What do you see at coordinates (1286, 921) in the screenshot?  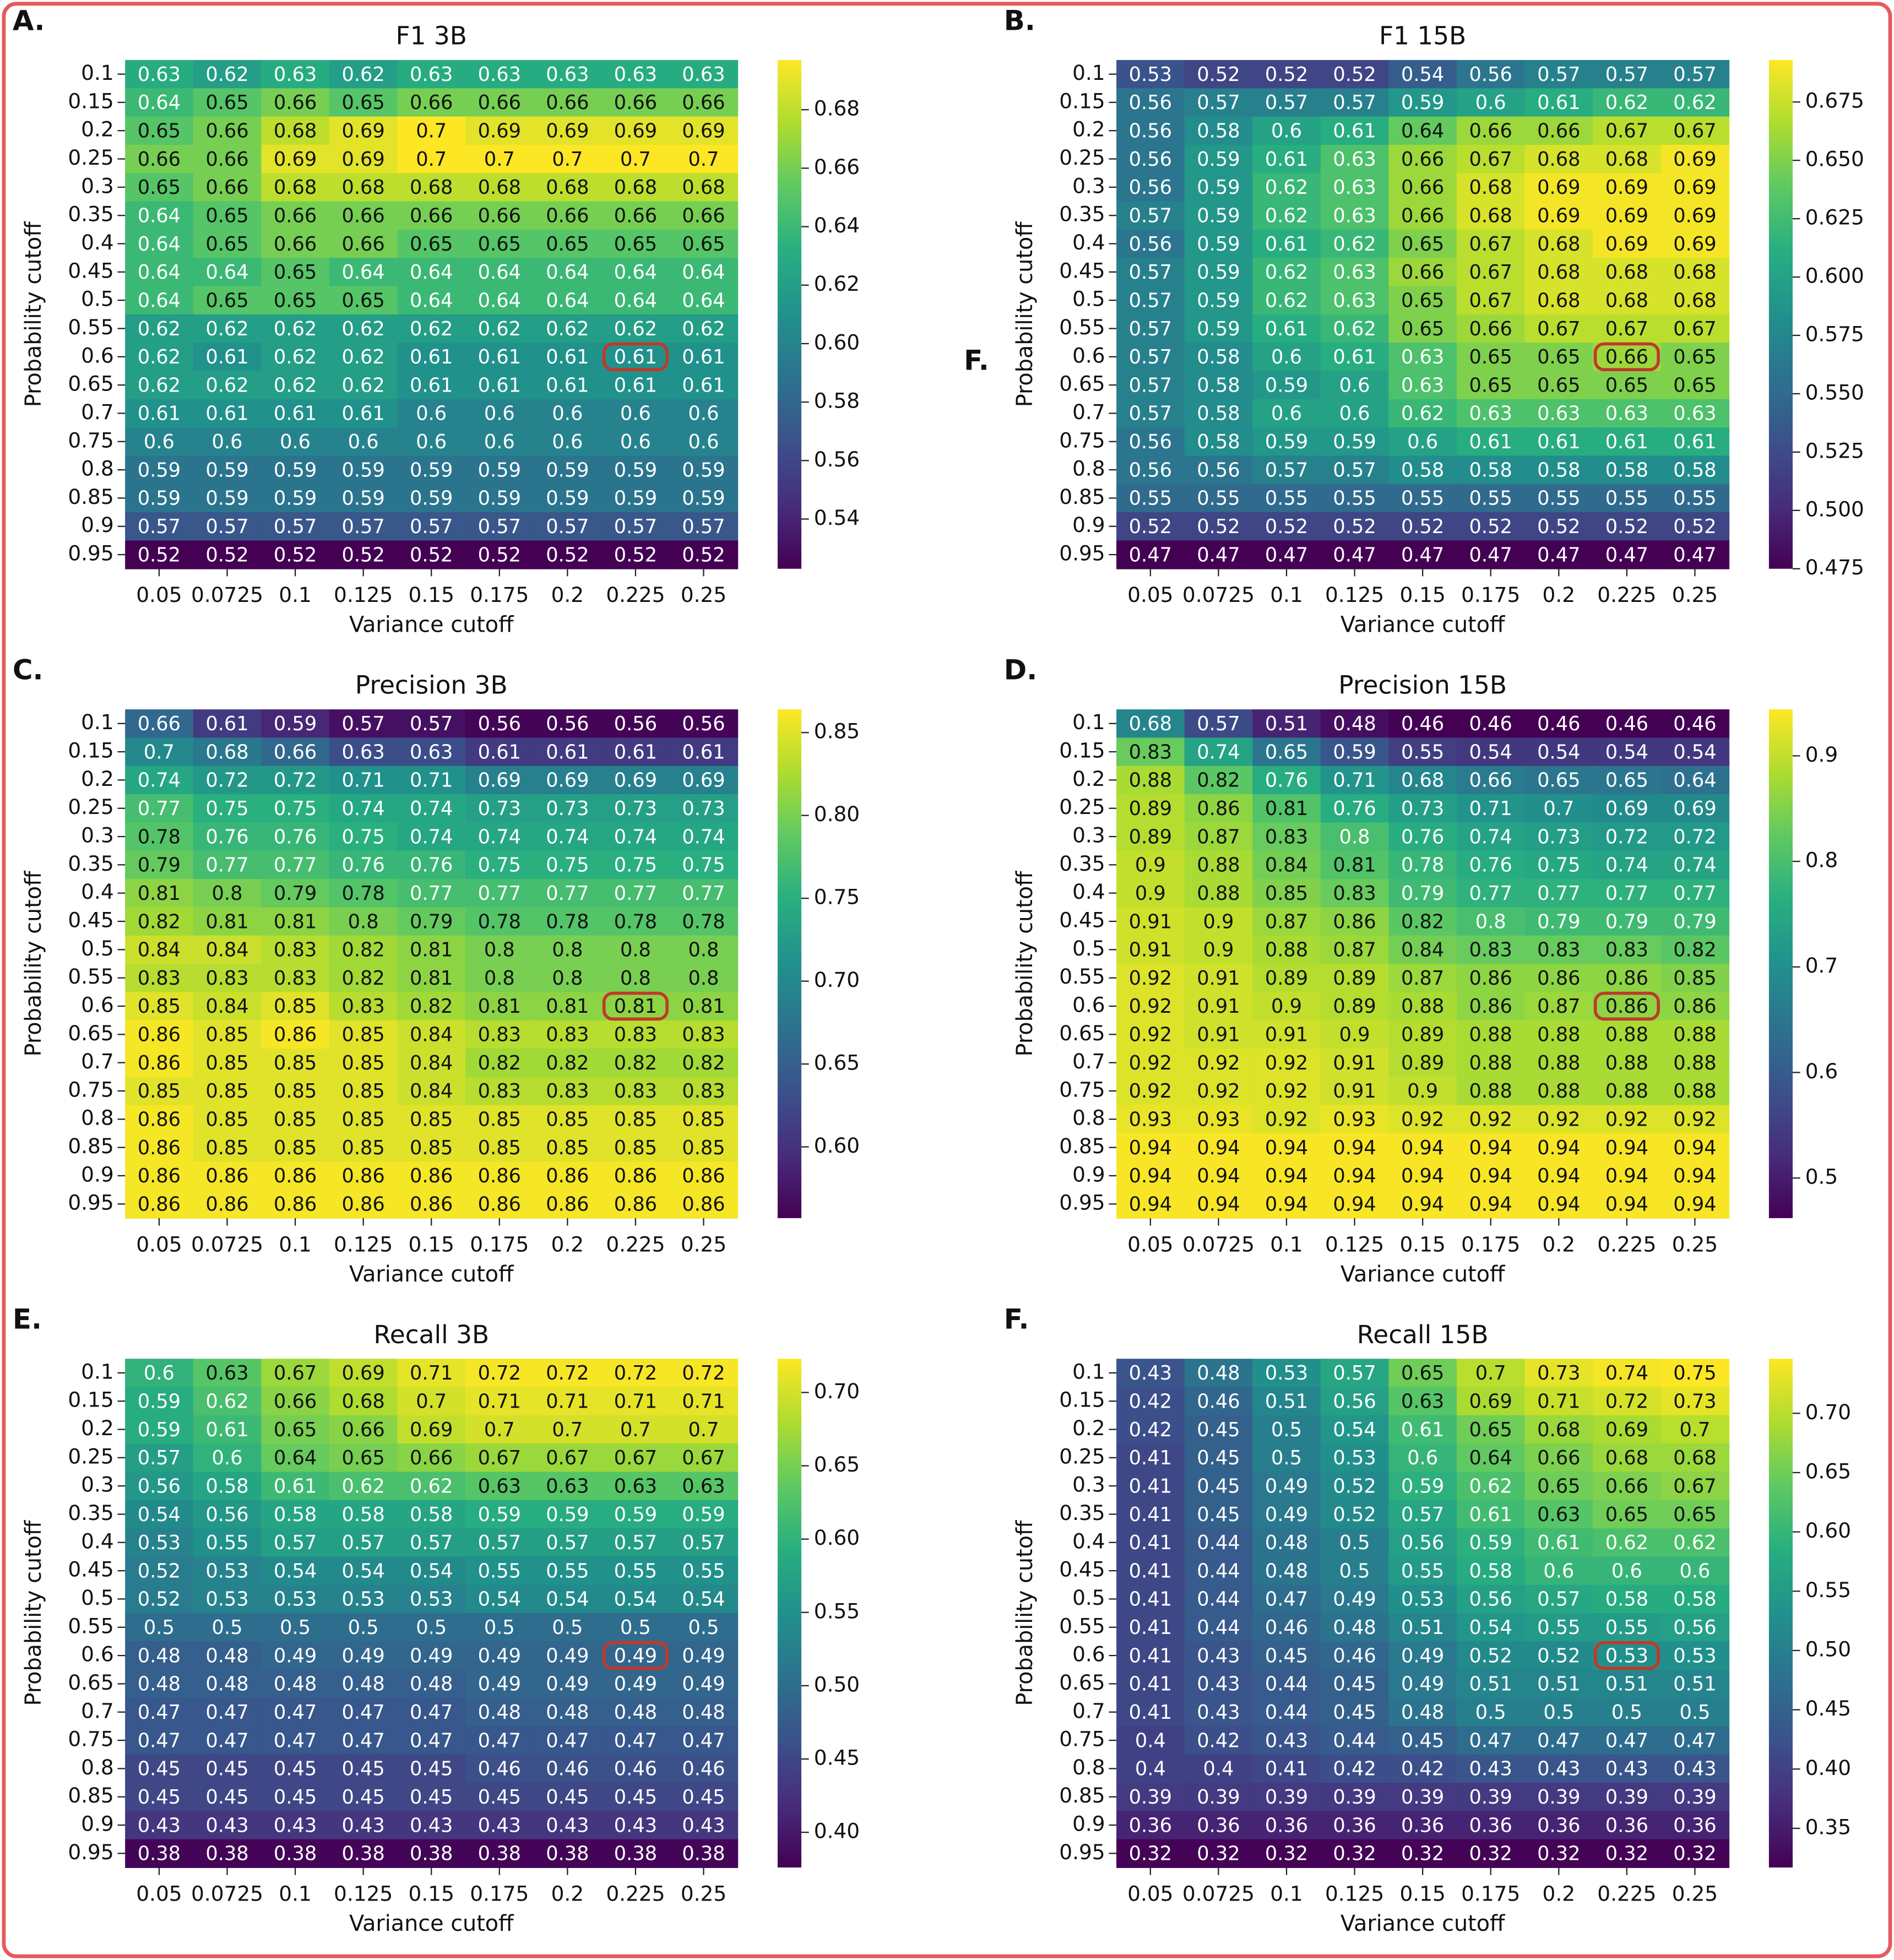 I see `cell-label: 0.87` at bounding box center [1286, 921].